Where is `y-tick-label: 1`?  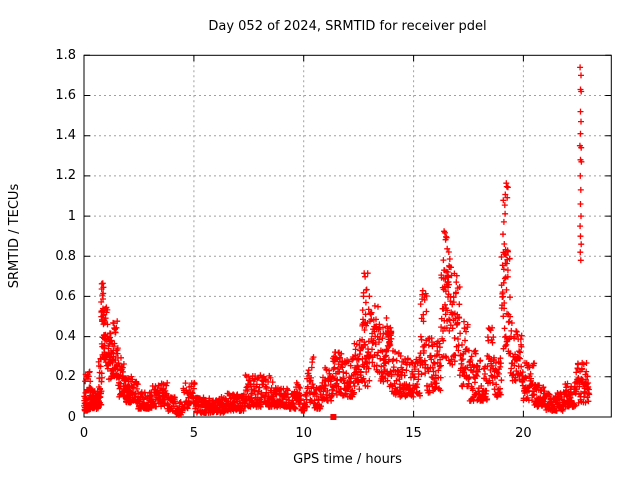 y-tick-label: 1 is located at coordinates (71, 216).